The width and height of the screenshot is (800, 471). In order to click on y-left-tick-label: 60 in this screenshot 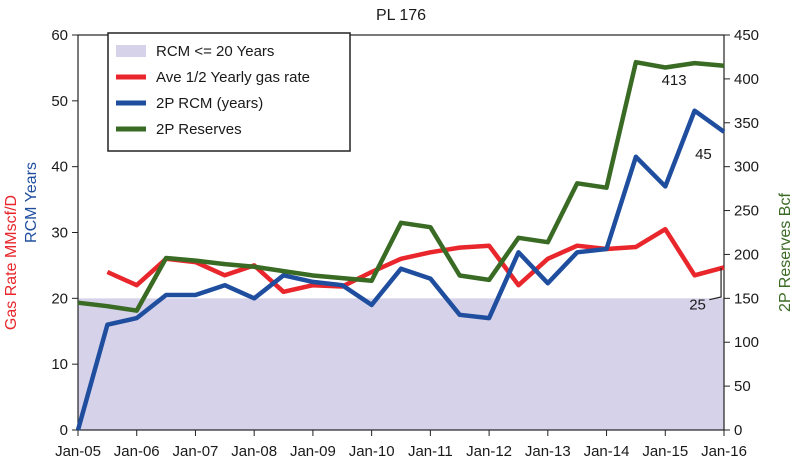, I will do `click(59, 35)`.